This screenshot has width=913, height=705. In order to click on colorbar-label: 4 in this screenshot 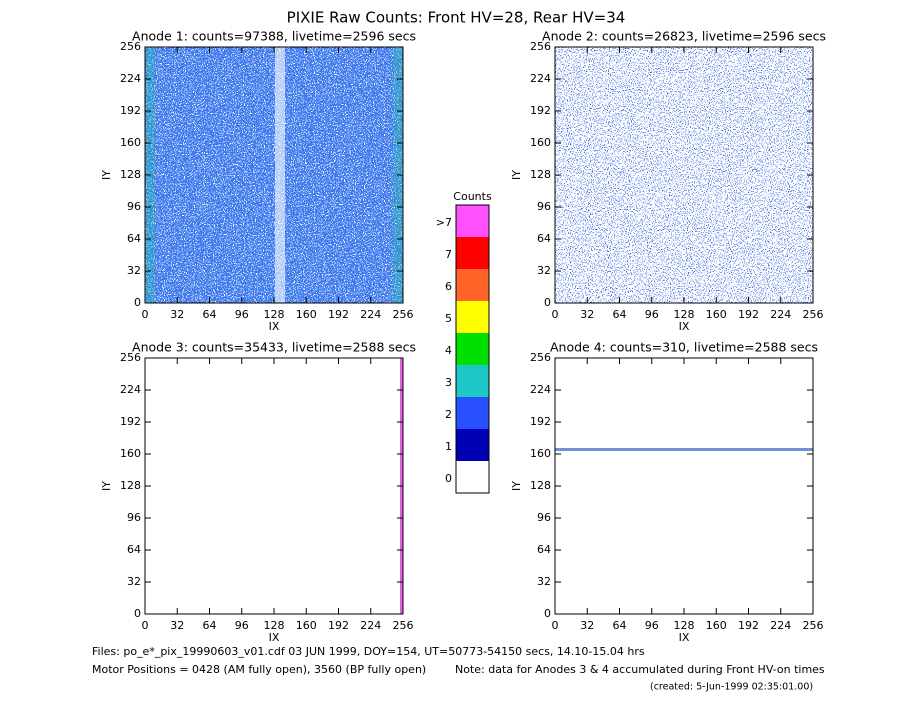, I will do `click(448, 350)`.